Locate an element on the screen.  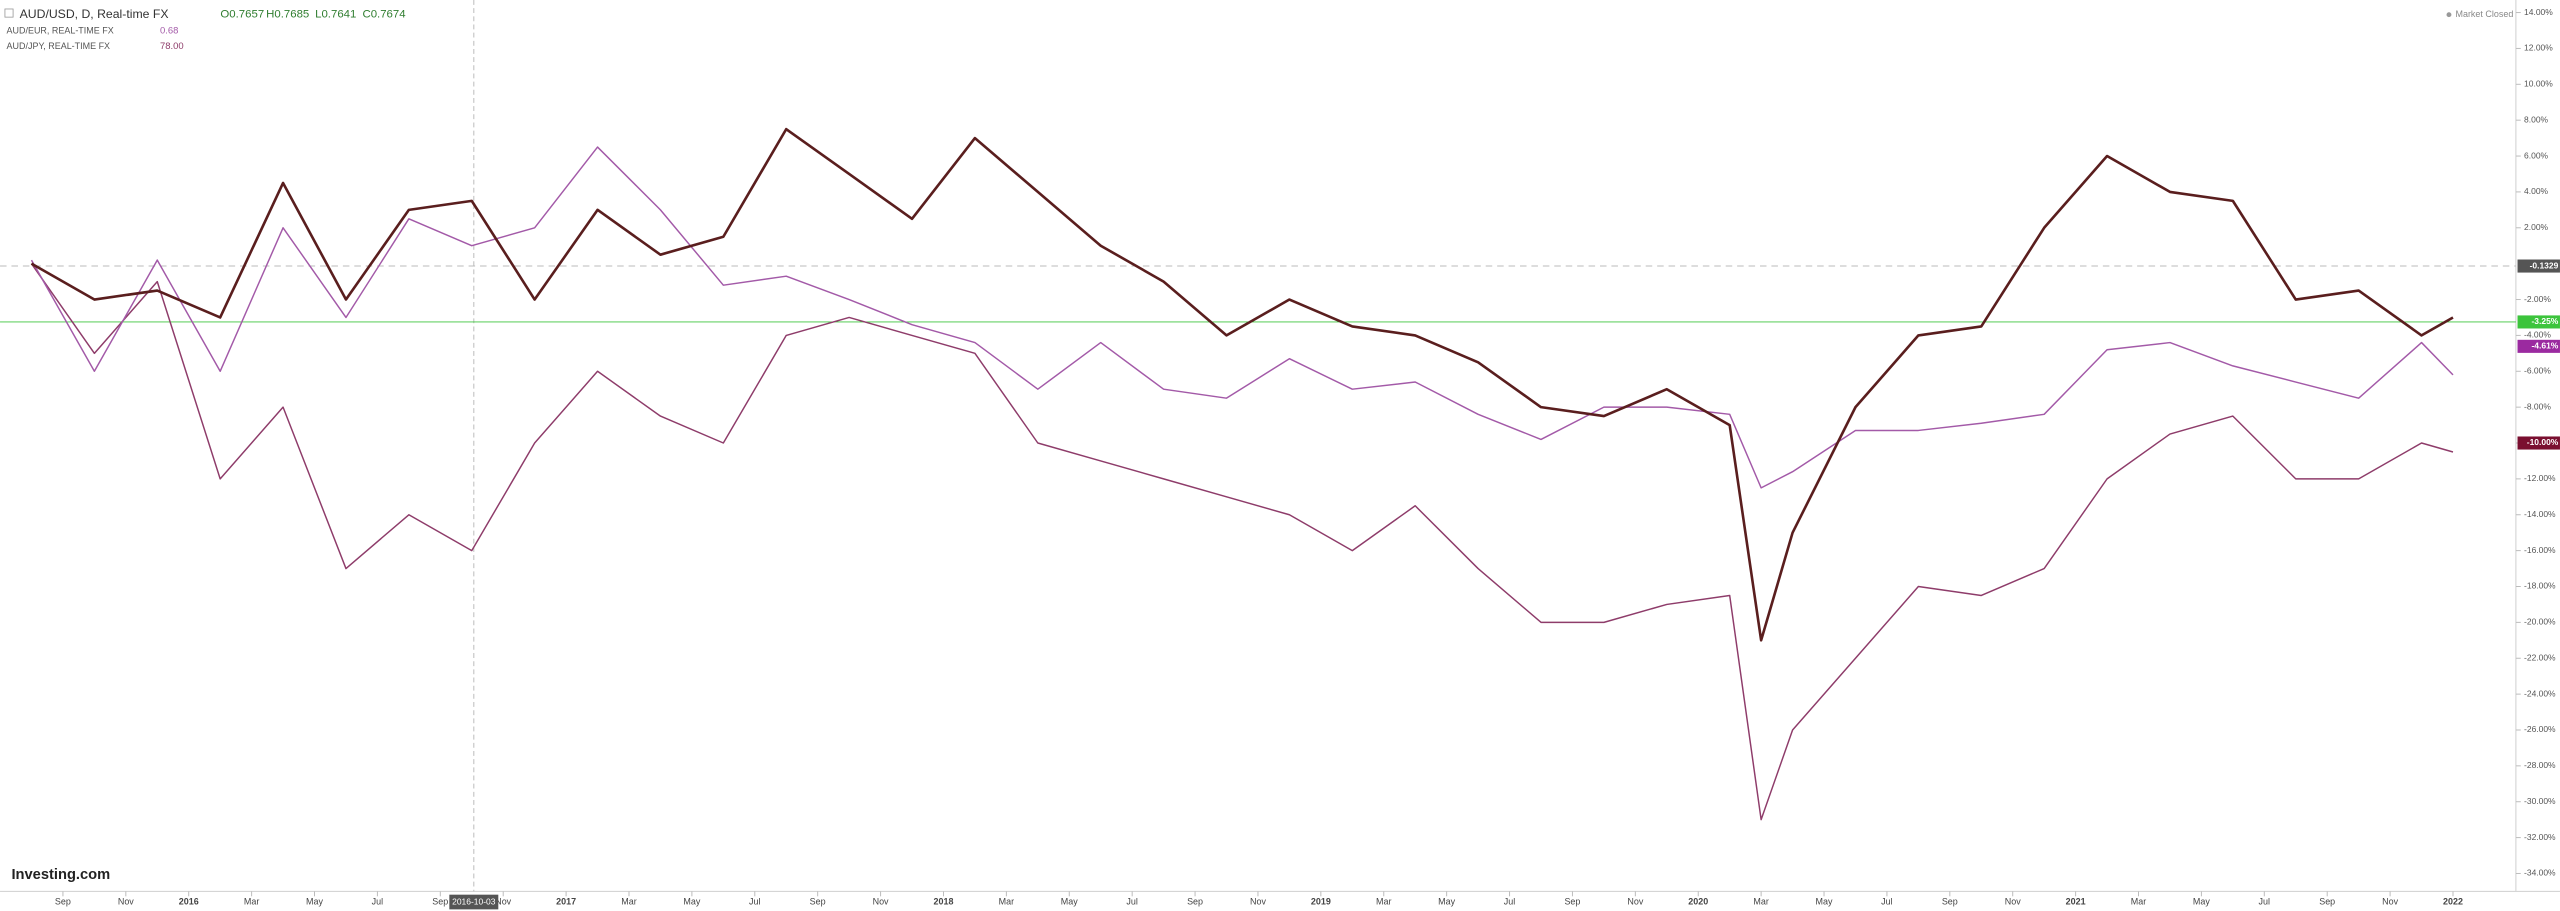
y-tick-label: -8.00% is located at coordinates (2537, 406).